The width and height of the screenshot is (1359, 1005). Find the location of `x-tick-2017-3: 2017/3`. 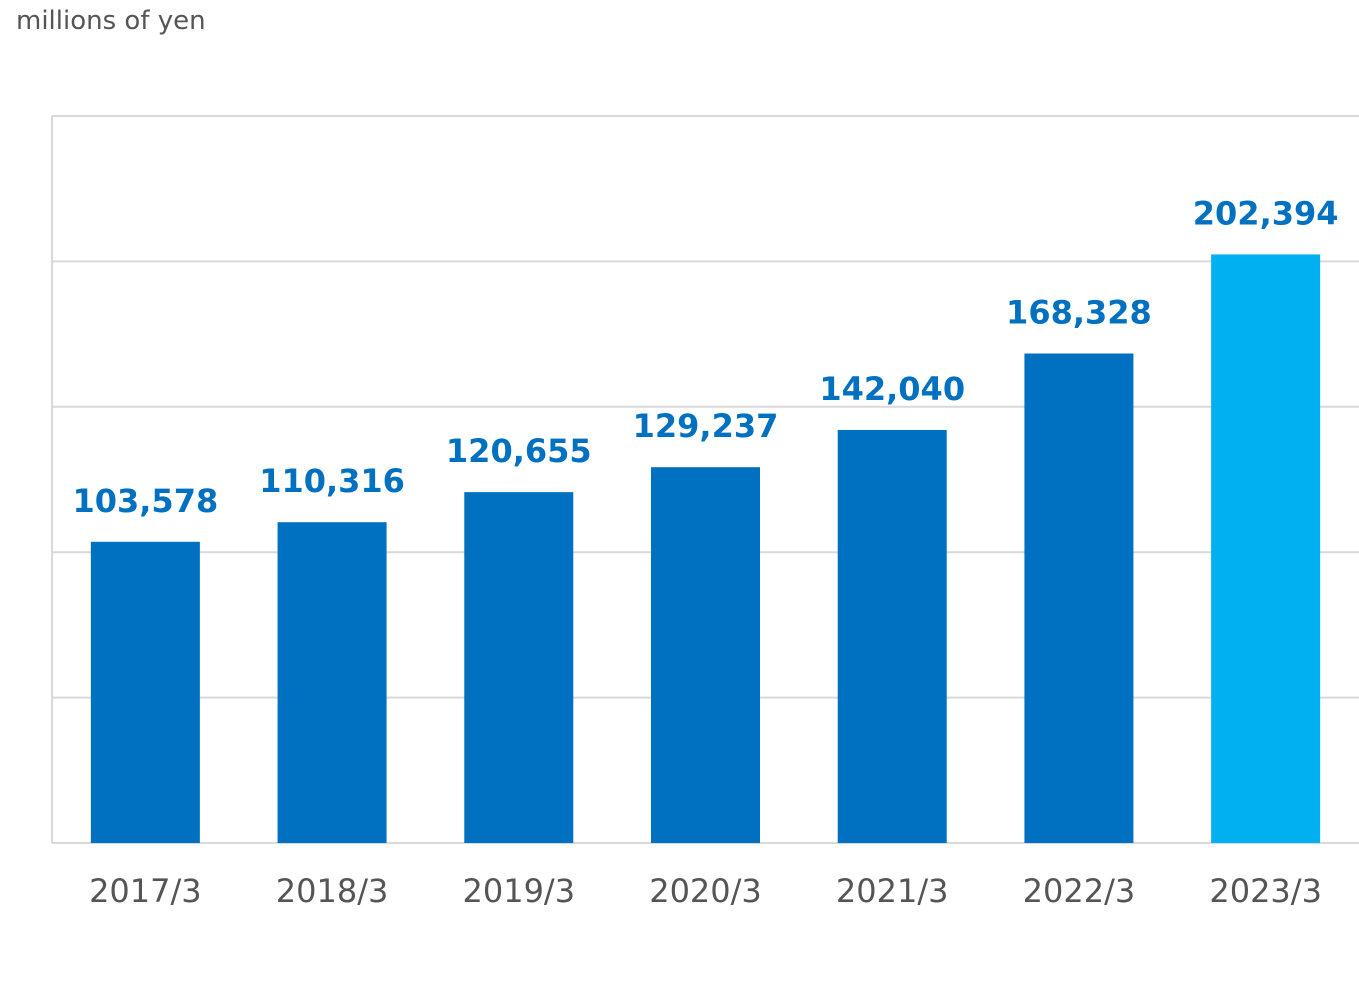

x-tick-2017-3: 2017/3 is located at coordinates (145, 891).